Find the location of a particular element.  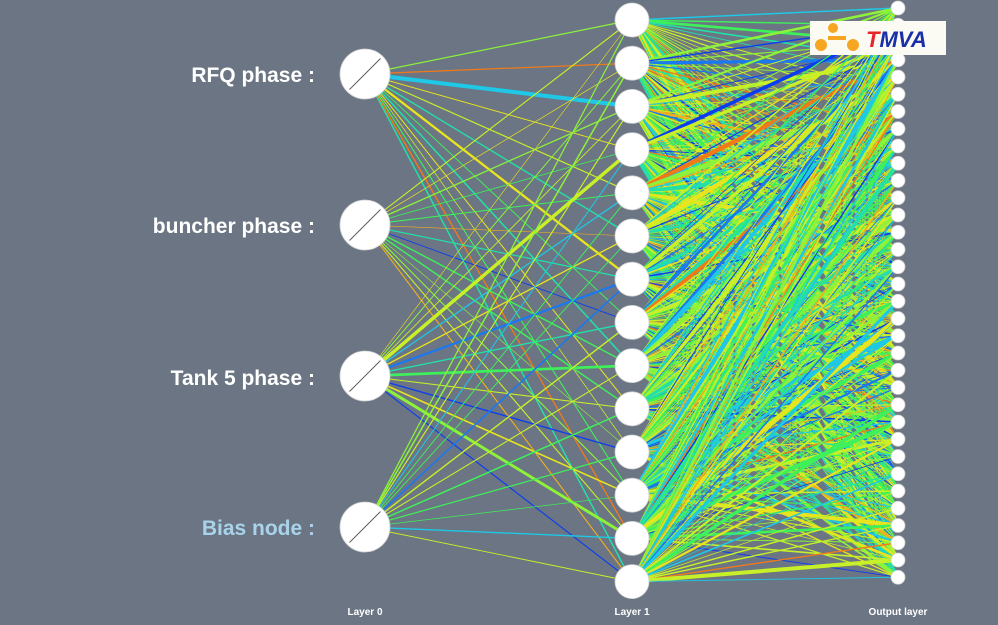

input-node-tank5-phase is located at coordinates (365, 376).